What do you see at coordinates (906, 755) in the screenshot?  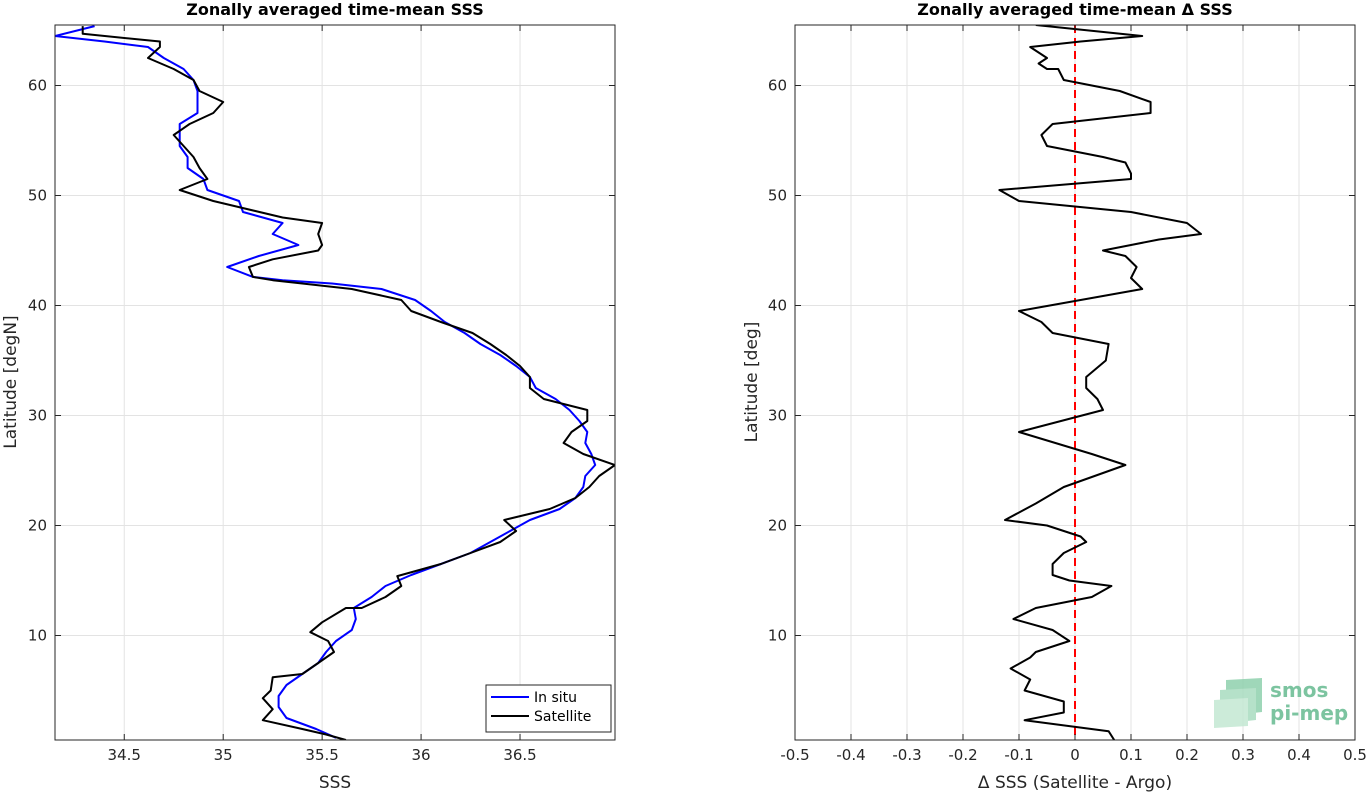 I see `right-x-tick-label: -0.3` at bounding box center [906, 755].